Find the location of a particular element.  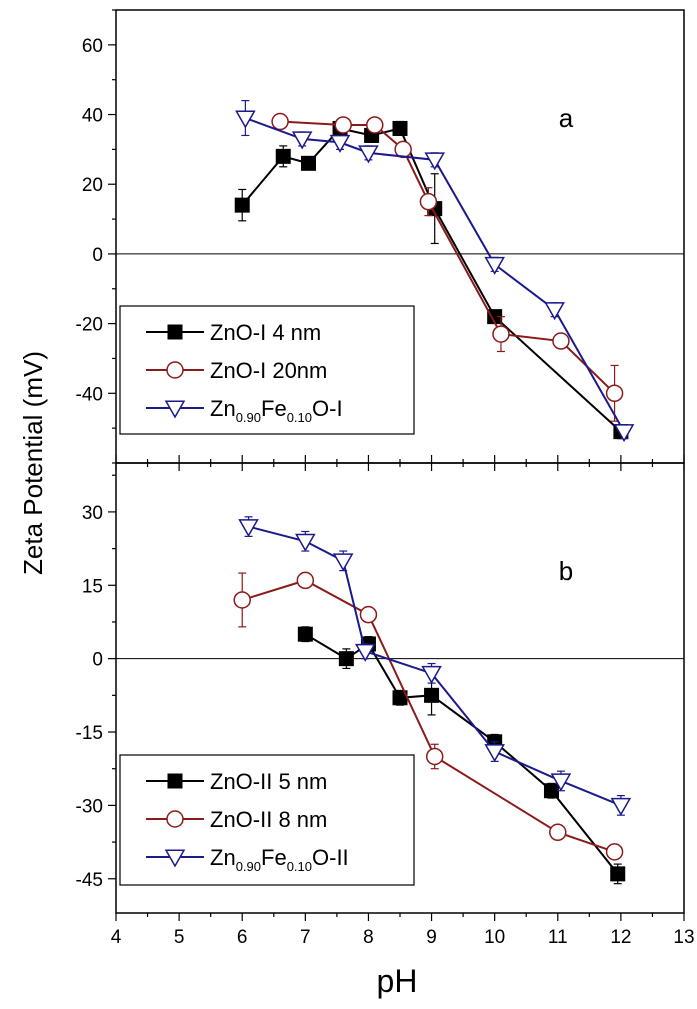

x-tick-label: 5 is located at coordinates (179, 937).